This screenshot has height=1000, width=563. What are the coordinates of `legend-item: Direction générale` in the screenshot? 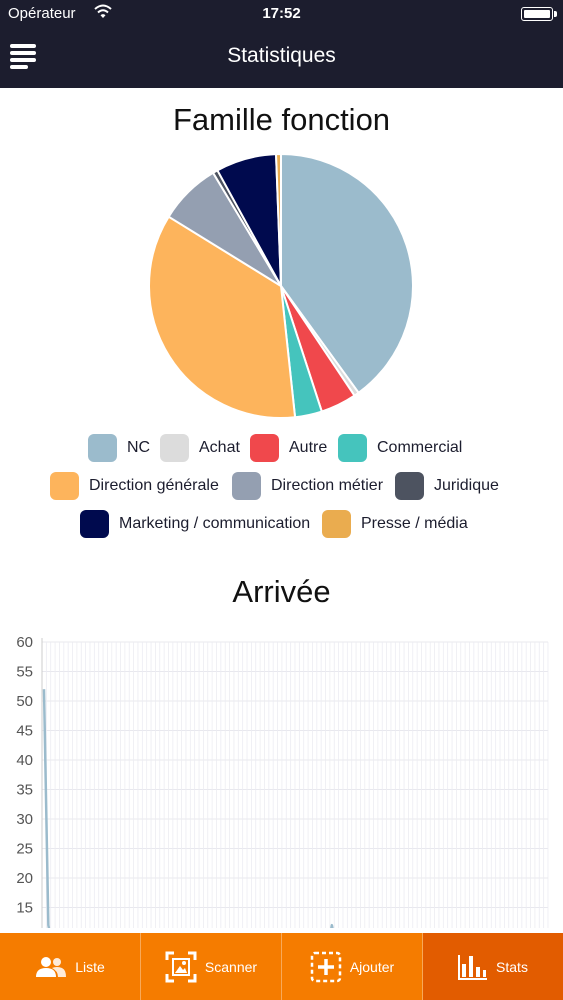 It's located at (134, 486).